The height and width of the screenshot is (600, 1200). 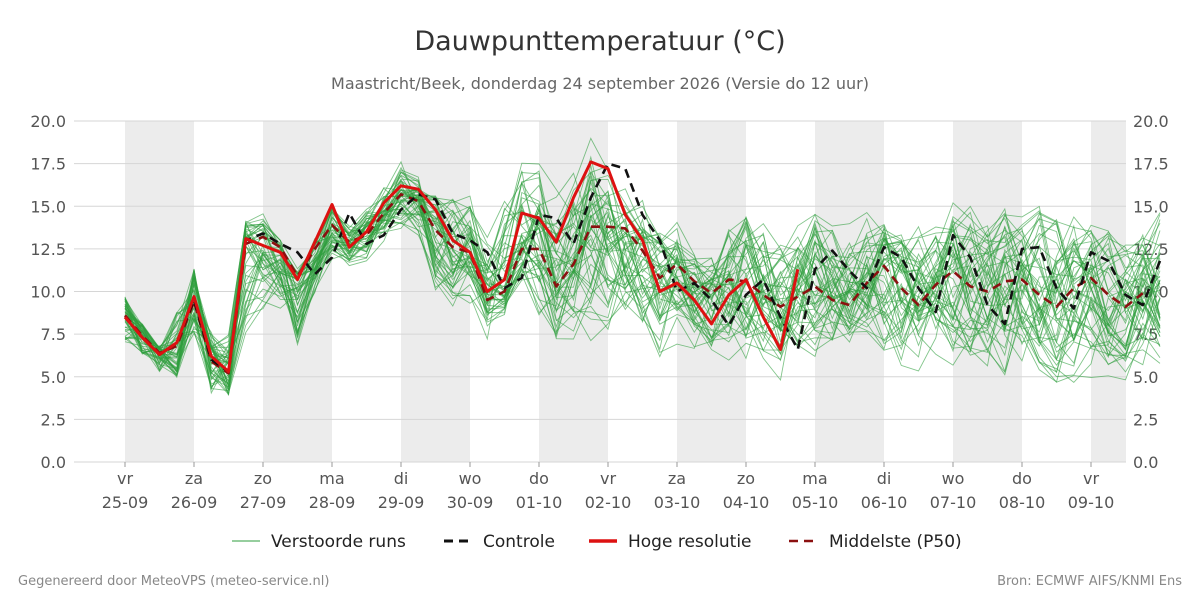 What do you see at coordinates (599, 41) in the screenshot?
I see `chart-title: Dauwpunttemperatuur (°C)` at bounding box center [599, 41].